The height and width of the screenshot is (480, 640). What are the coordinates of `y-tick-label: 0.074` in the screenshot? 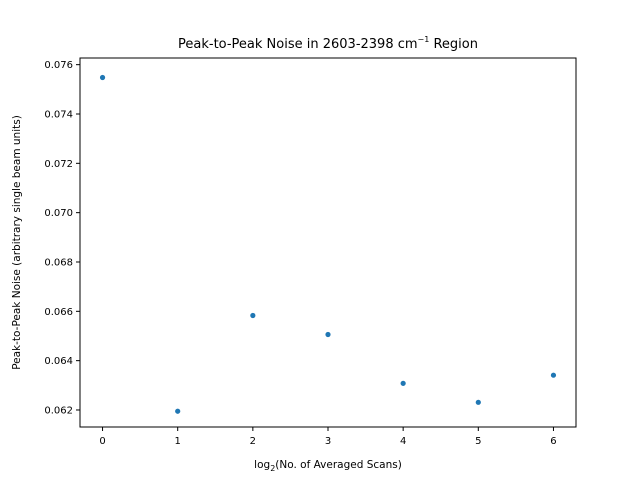 It's located at (58, 114).